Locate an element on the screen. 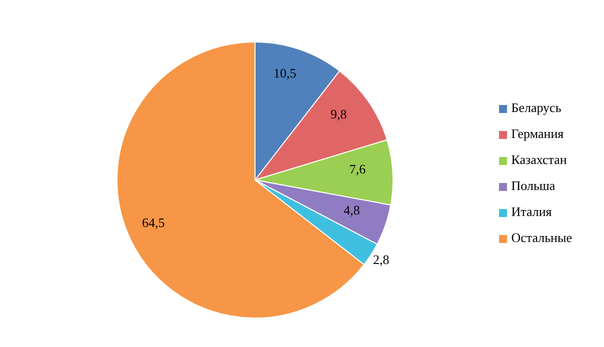 Image resolution: width=604 pixels, height=347 pixels. data-label: 4,8 is located at coordinates (352, 210).